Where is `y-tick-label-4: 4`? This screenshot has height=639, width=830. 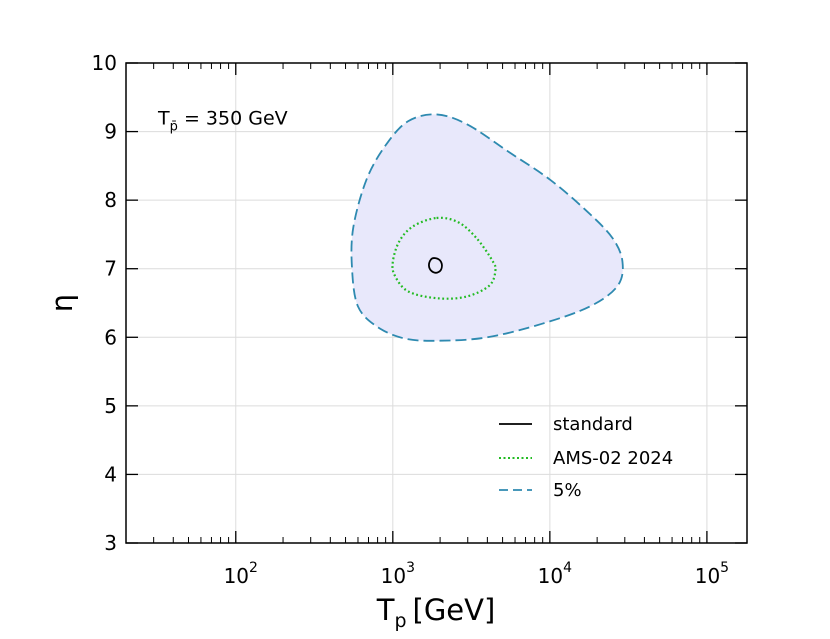
y-tick-label-4: 4 is located at coordinates (110, 474).